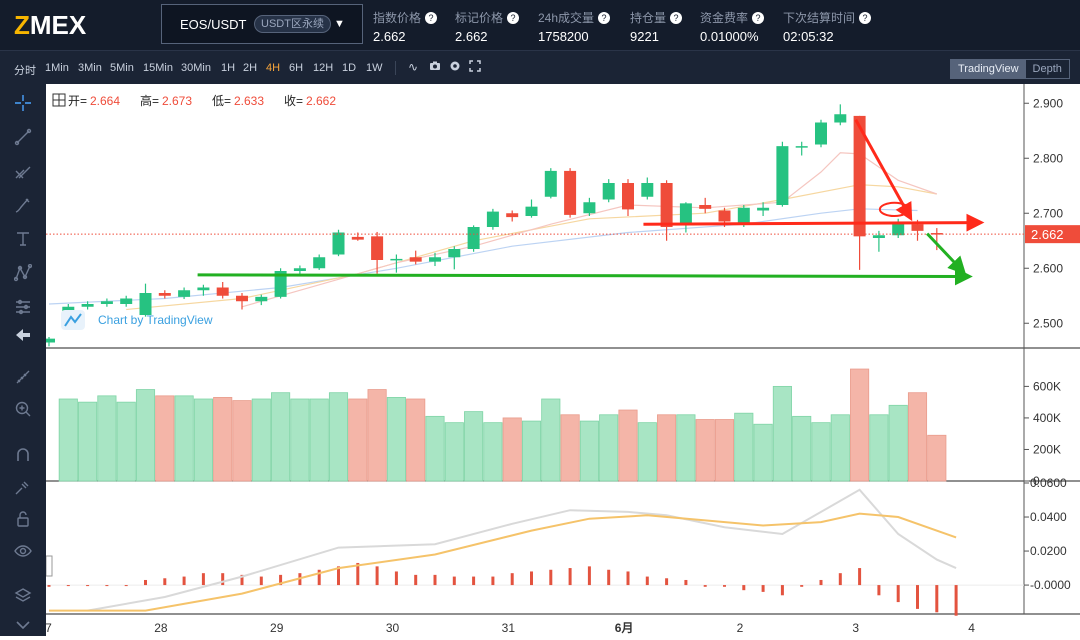 The height and width of the screenshot is (640, 1080). Describe the element at coordinates (161, 628) in the screenshot. I see `time-axis-label: 28` at that location.